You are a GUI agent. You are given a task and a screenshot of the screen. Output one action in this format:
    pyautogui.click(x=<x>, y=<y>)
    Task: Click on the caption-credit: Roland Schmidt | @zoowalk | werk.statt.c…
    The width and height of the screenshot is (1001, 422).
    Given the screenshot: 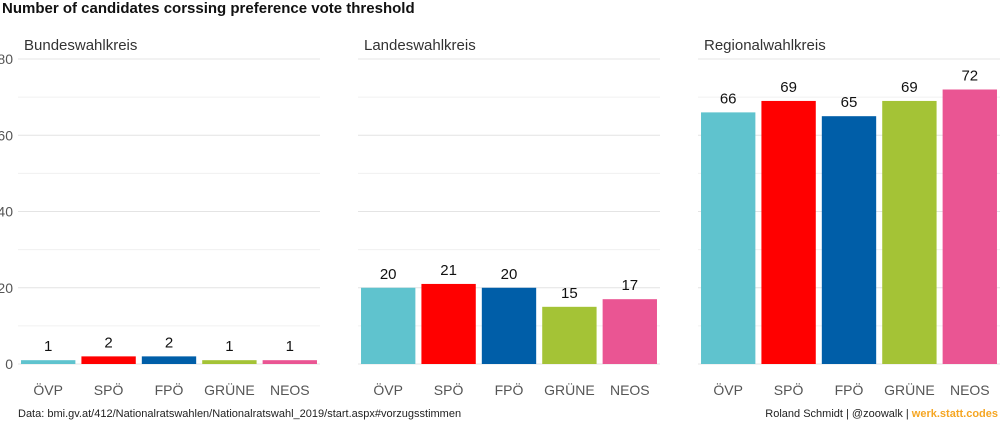 What is the action you would take?
    pyautogui.click(x=881, y=414)
    